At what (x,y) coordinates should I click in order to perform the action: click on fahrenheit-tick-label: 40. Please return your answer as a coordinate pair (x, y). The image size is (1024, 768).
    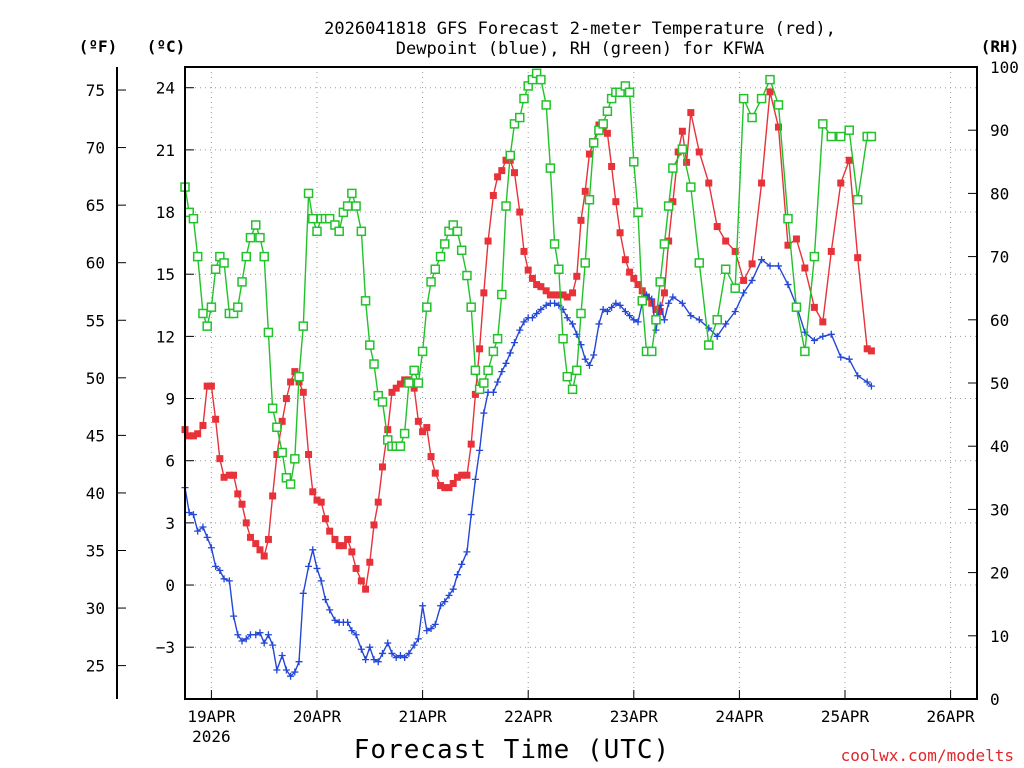
    Looking at the image, I should click on (95, 493).